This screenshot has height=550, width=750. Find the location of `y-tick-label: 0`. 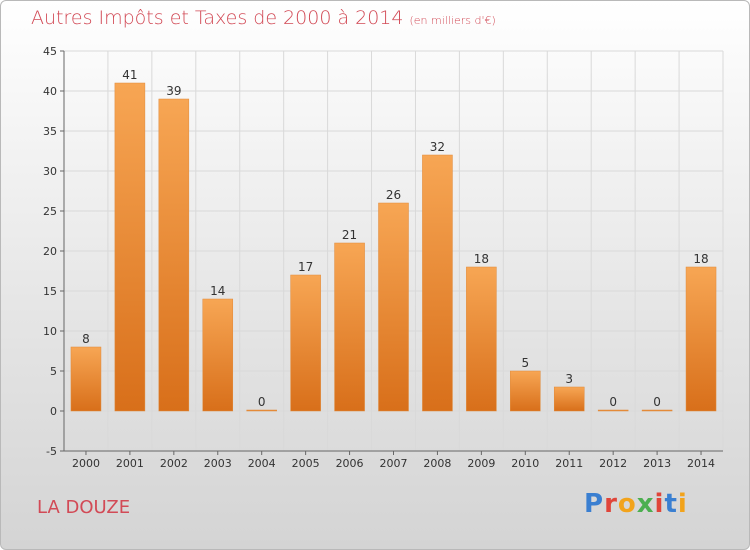

y-tick-label: 0 is located at coordinates (53, 411).